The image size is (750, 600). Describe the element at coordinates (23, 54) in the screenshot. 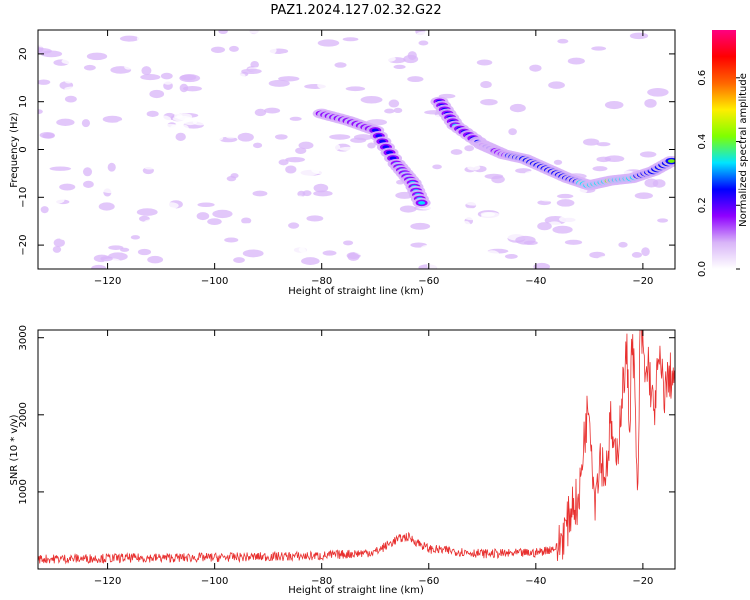

I see `y-tick-label: 20` at that location.